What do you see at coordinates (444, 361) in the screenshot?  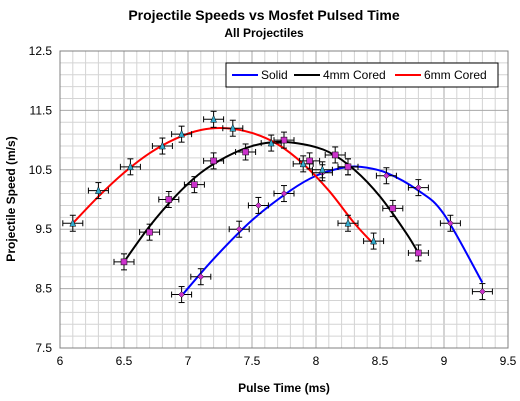 I see `x-tick-label: 9` at bounding box center [444, 361].